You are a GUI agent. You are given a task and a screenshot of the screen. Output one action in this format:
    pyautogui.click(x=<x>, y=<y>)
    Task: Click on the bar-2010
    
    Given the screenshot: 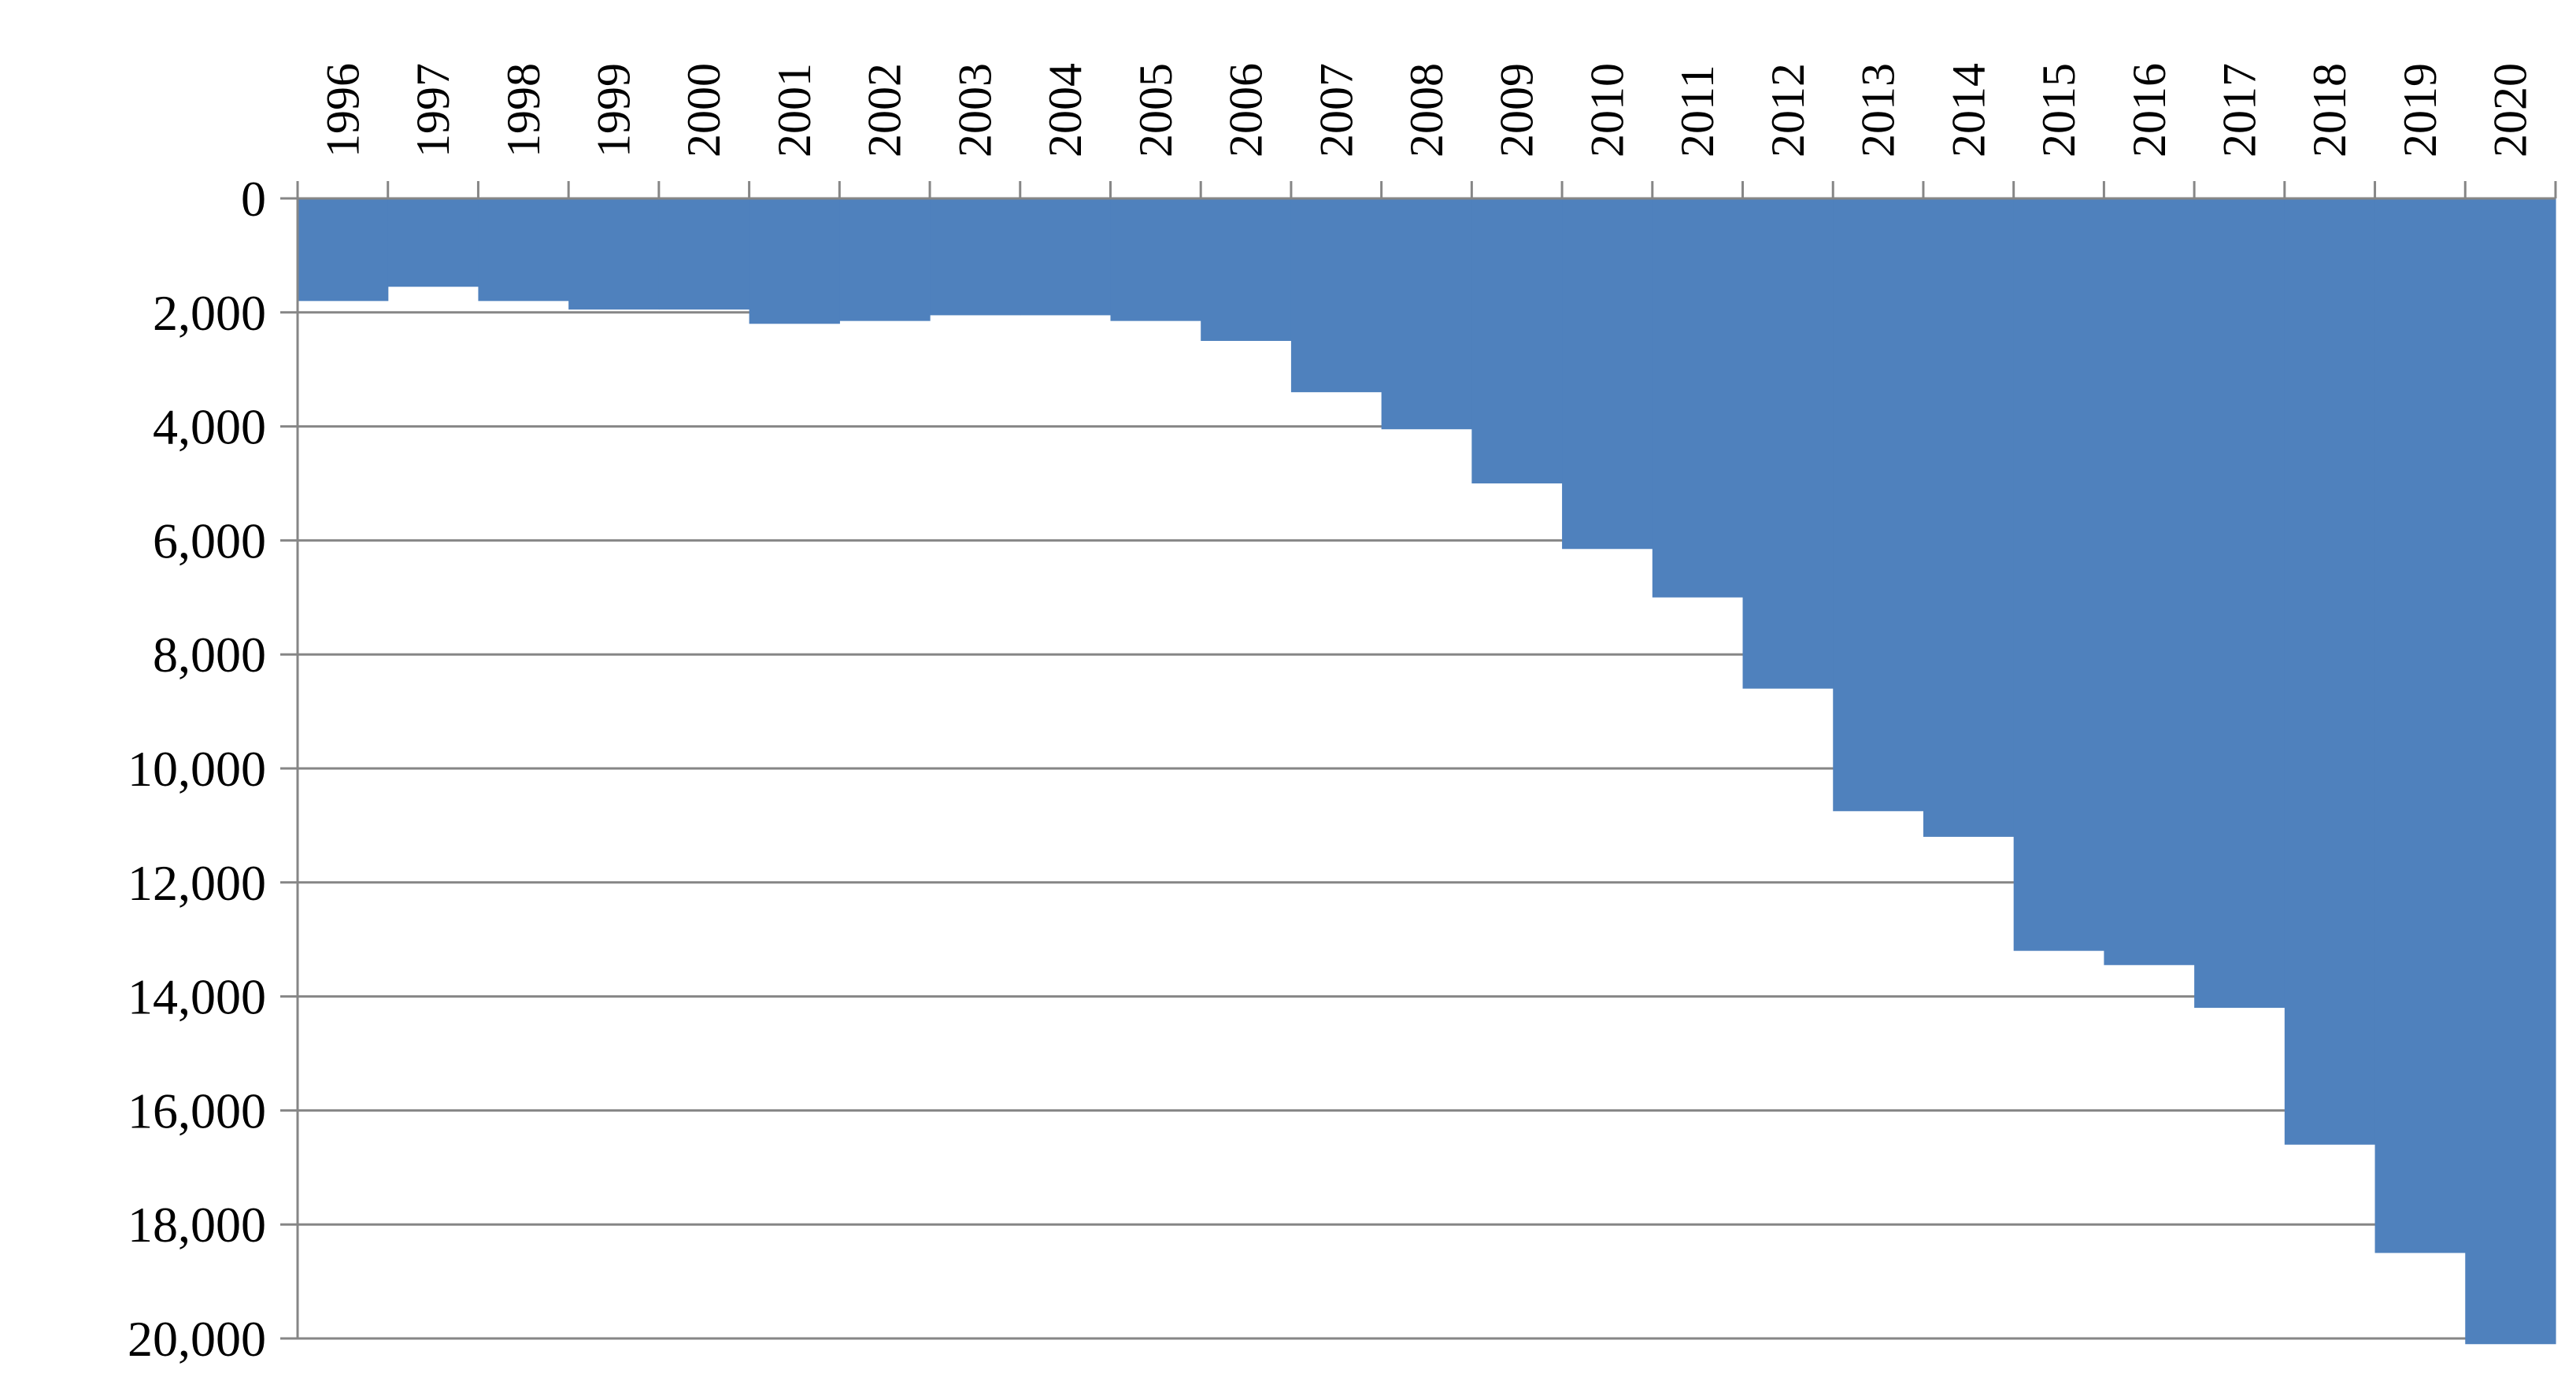 What is the action you would take?
    pyautogui.click(x=1607, y=373)
    